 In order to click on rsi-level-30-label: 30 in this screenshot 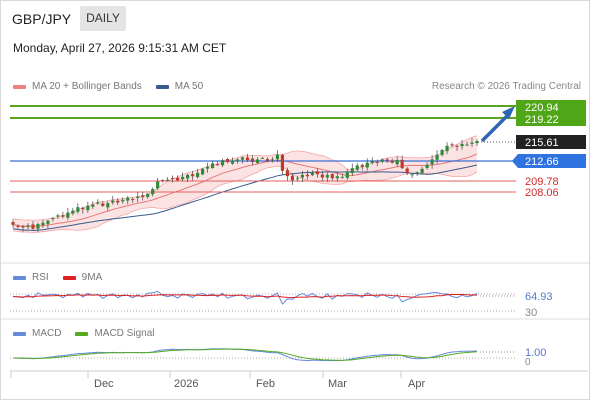, I will do `click(531, 313)`.